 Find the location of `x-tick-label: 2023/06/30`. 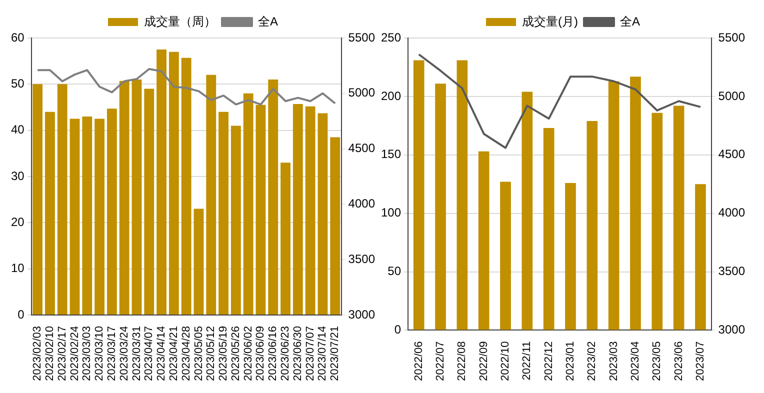

x-tick-label: 2023/06/30 is located at coordinates (298, 354).